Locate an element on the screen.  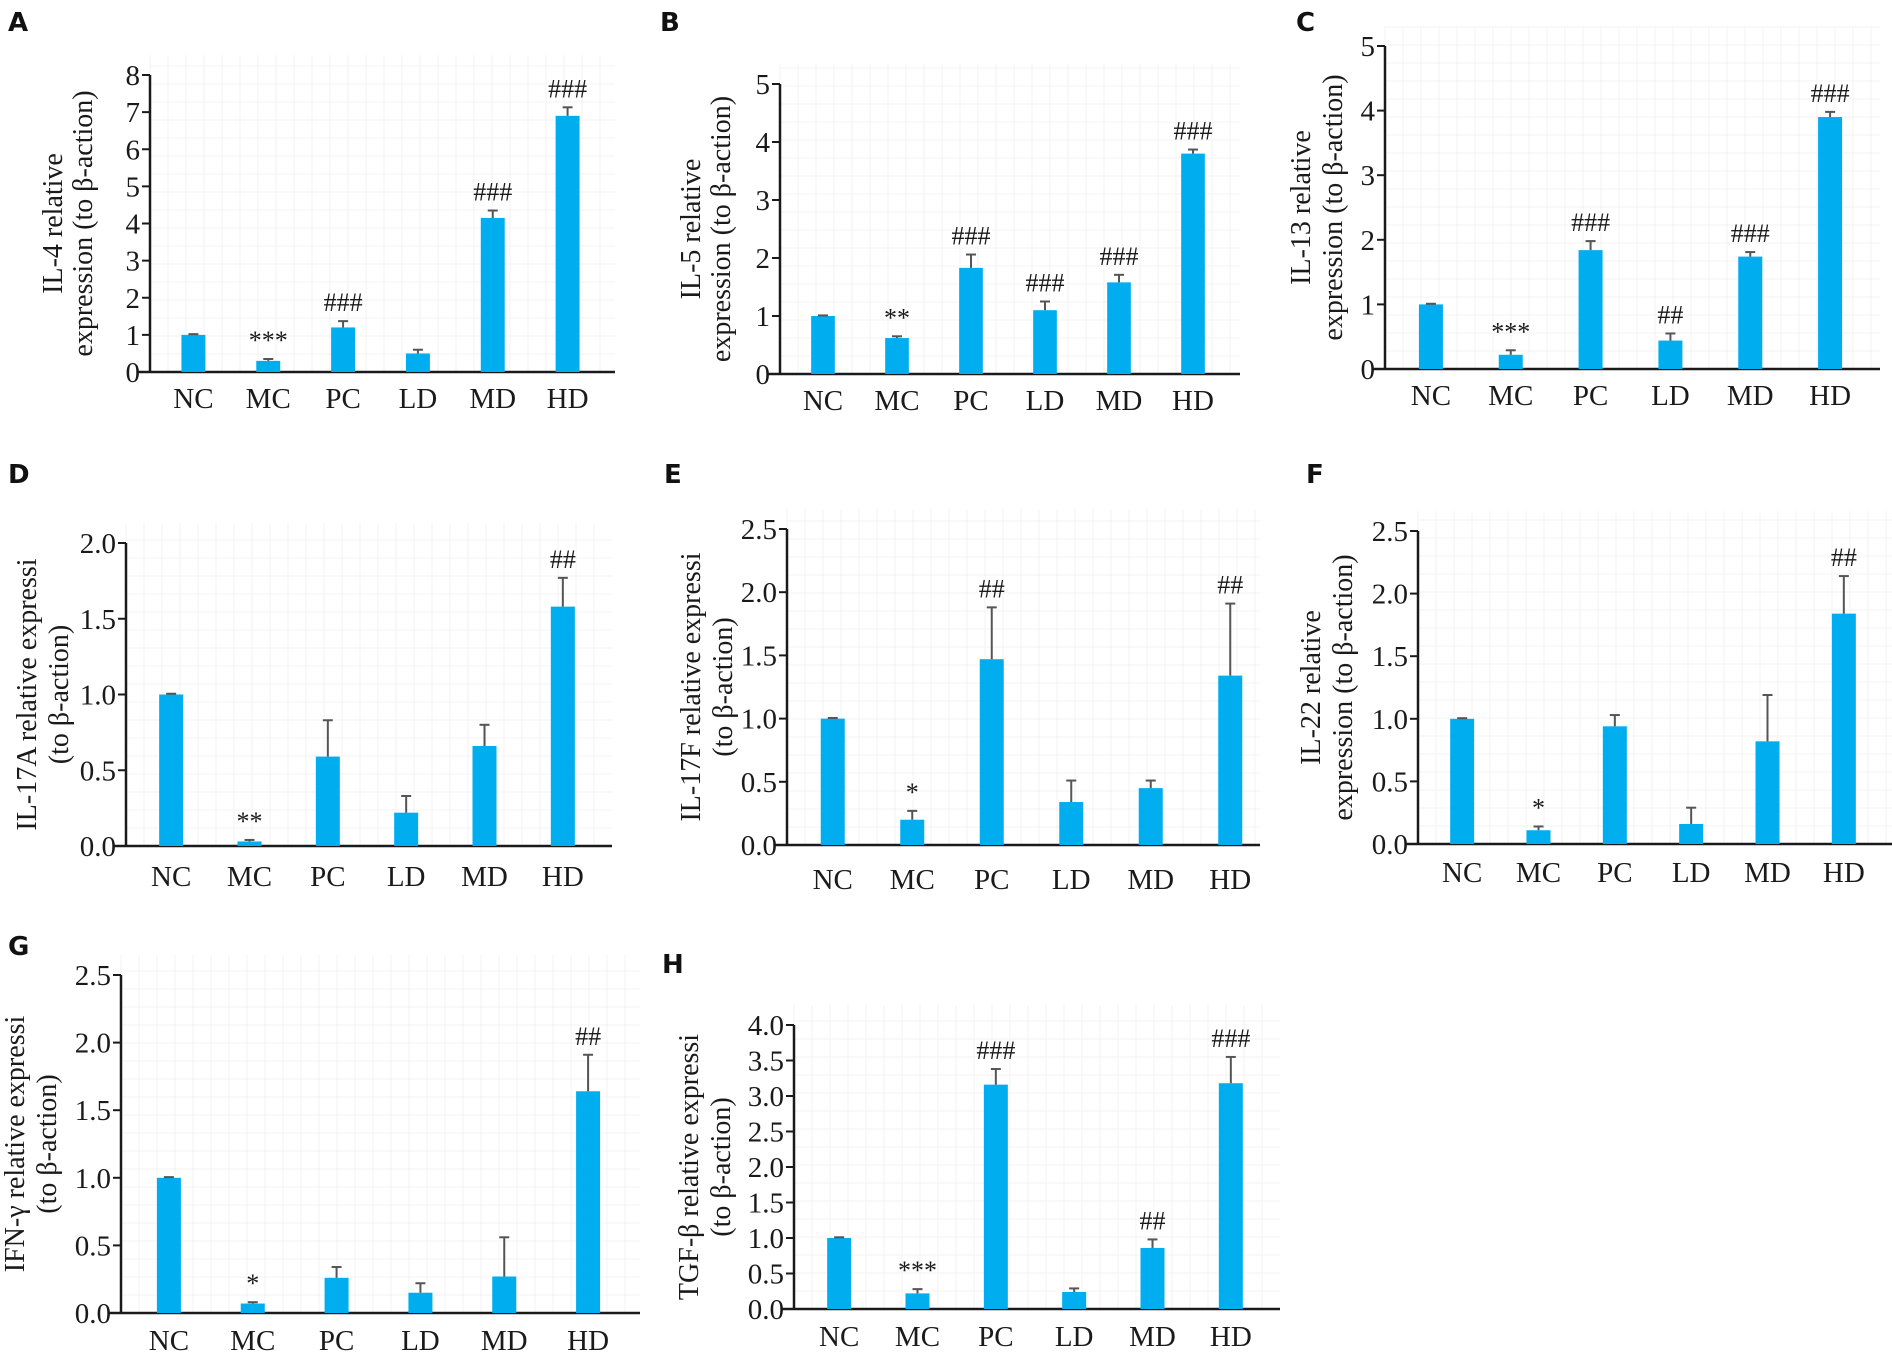
y-tick-label: 2 is located at coordinates (133, 299).